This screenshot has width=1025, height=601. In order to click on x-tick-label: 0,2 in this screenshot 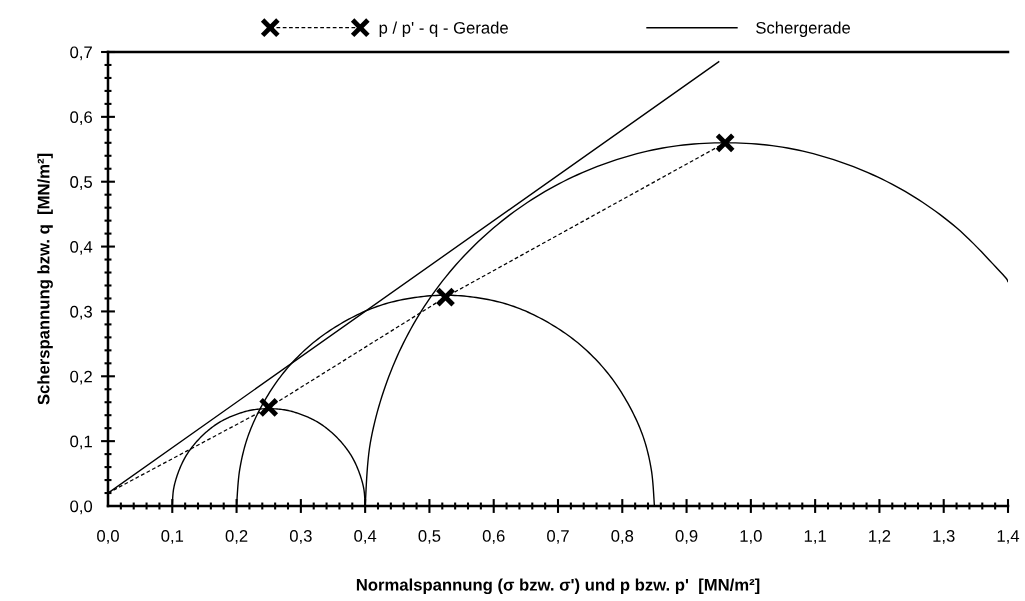, I will do `click(236, 537)`.